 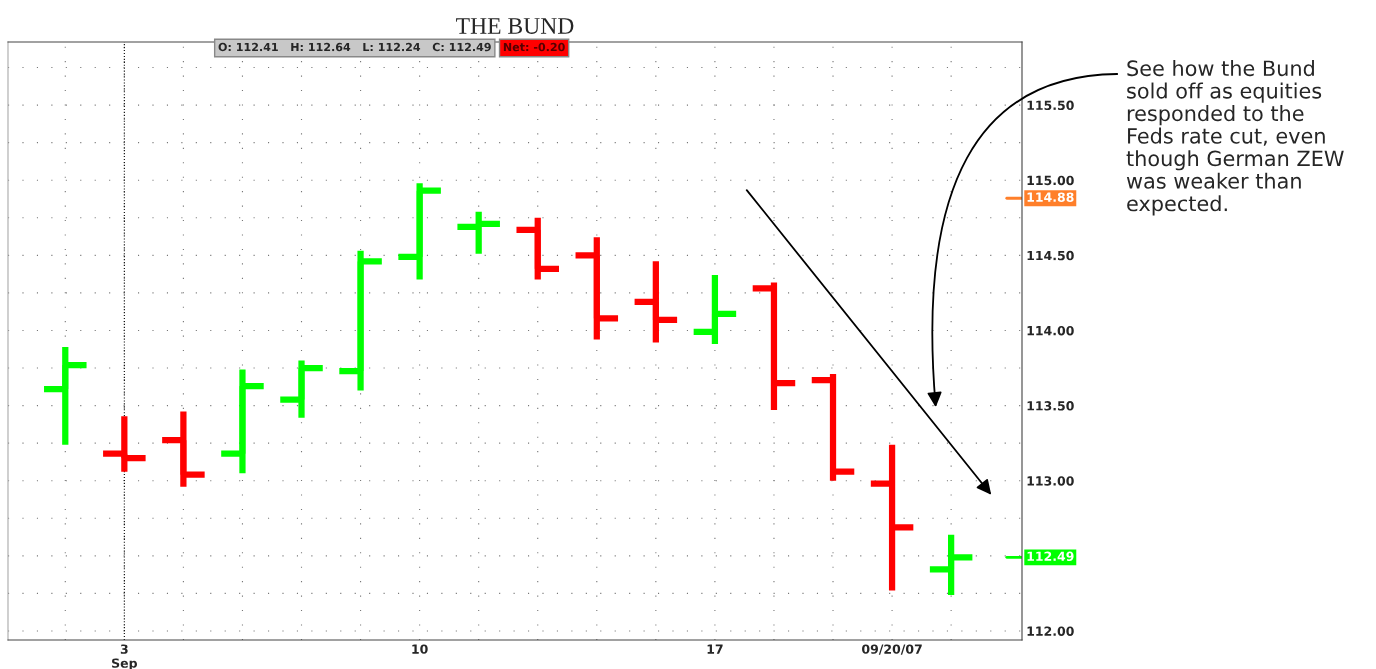 I want to click on y-tick-label: 114.00, so click(x=1050, y=330).